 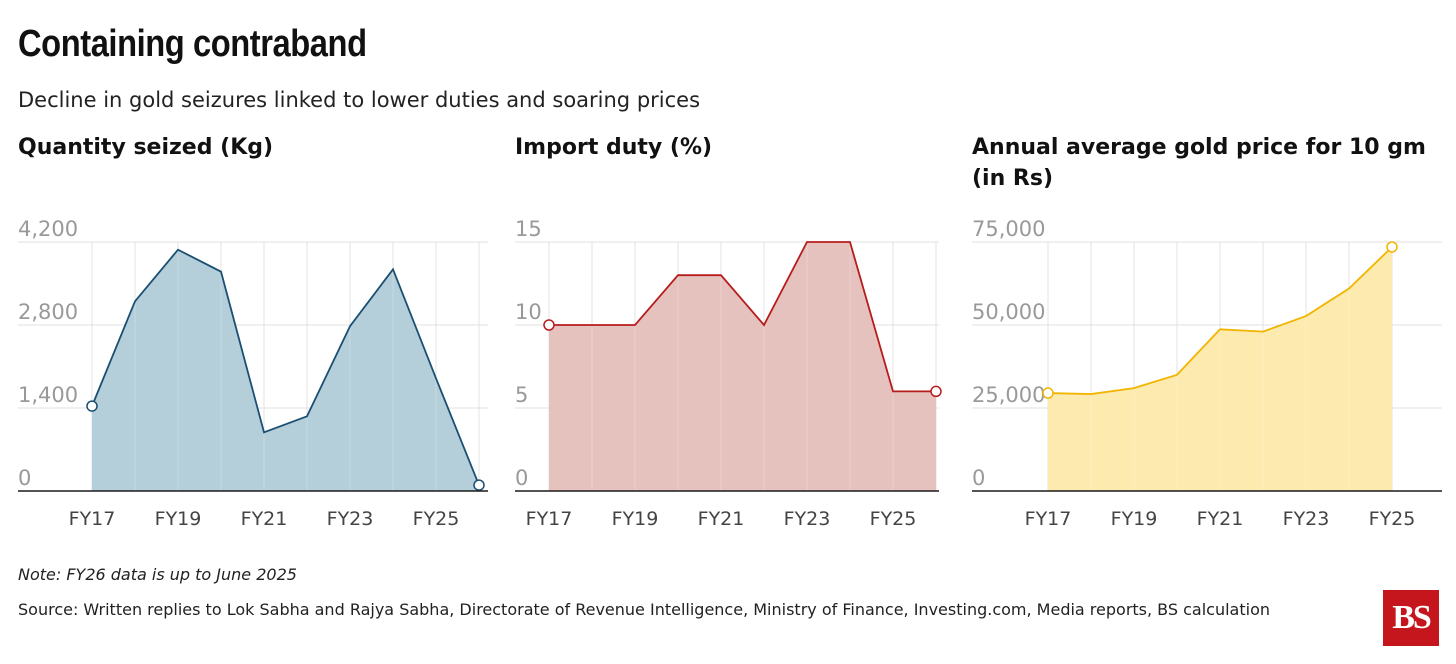 What do you see at coordinates (528, 312) in the screenshot?
I see `y-tick-label: 10` at bounding box center [528, 312].